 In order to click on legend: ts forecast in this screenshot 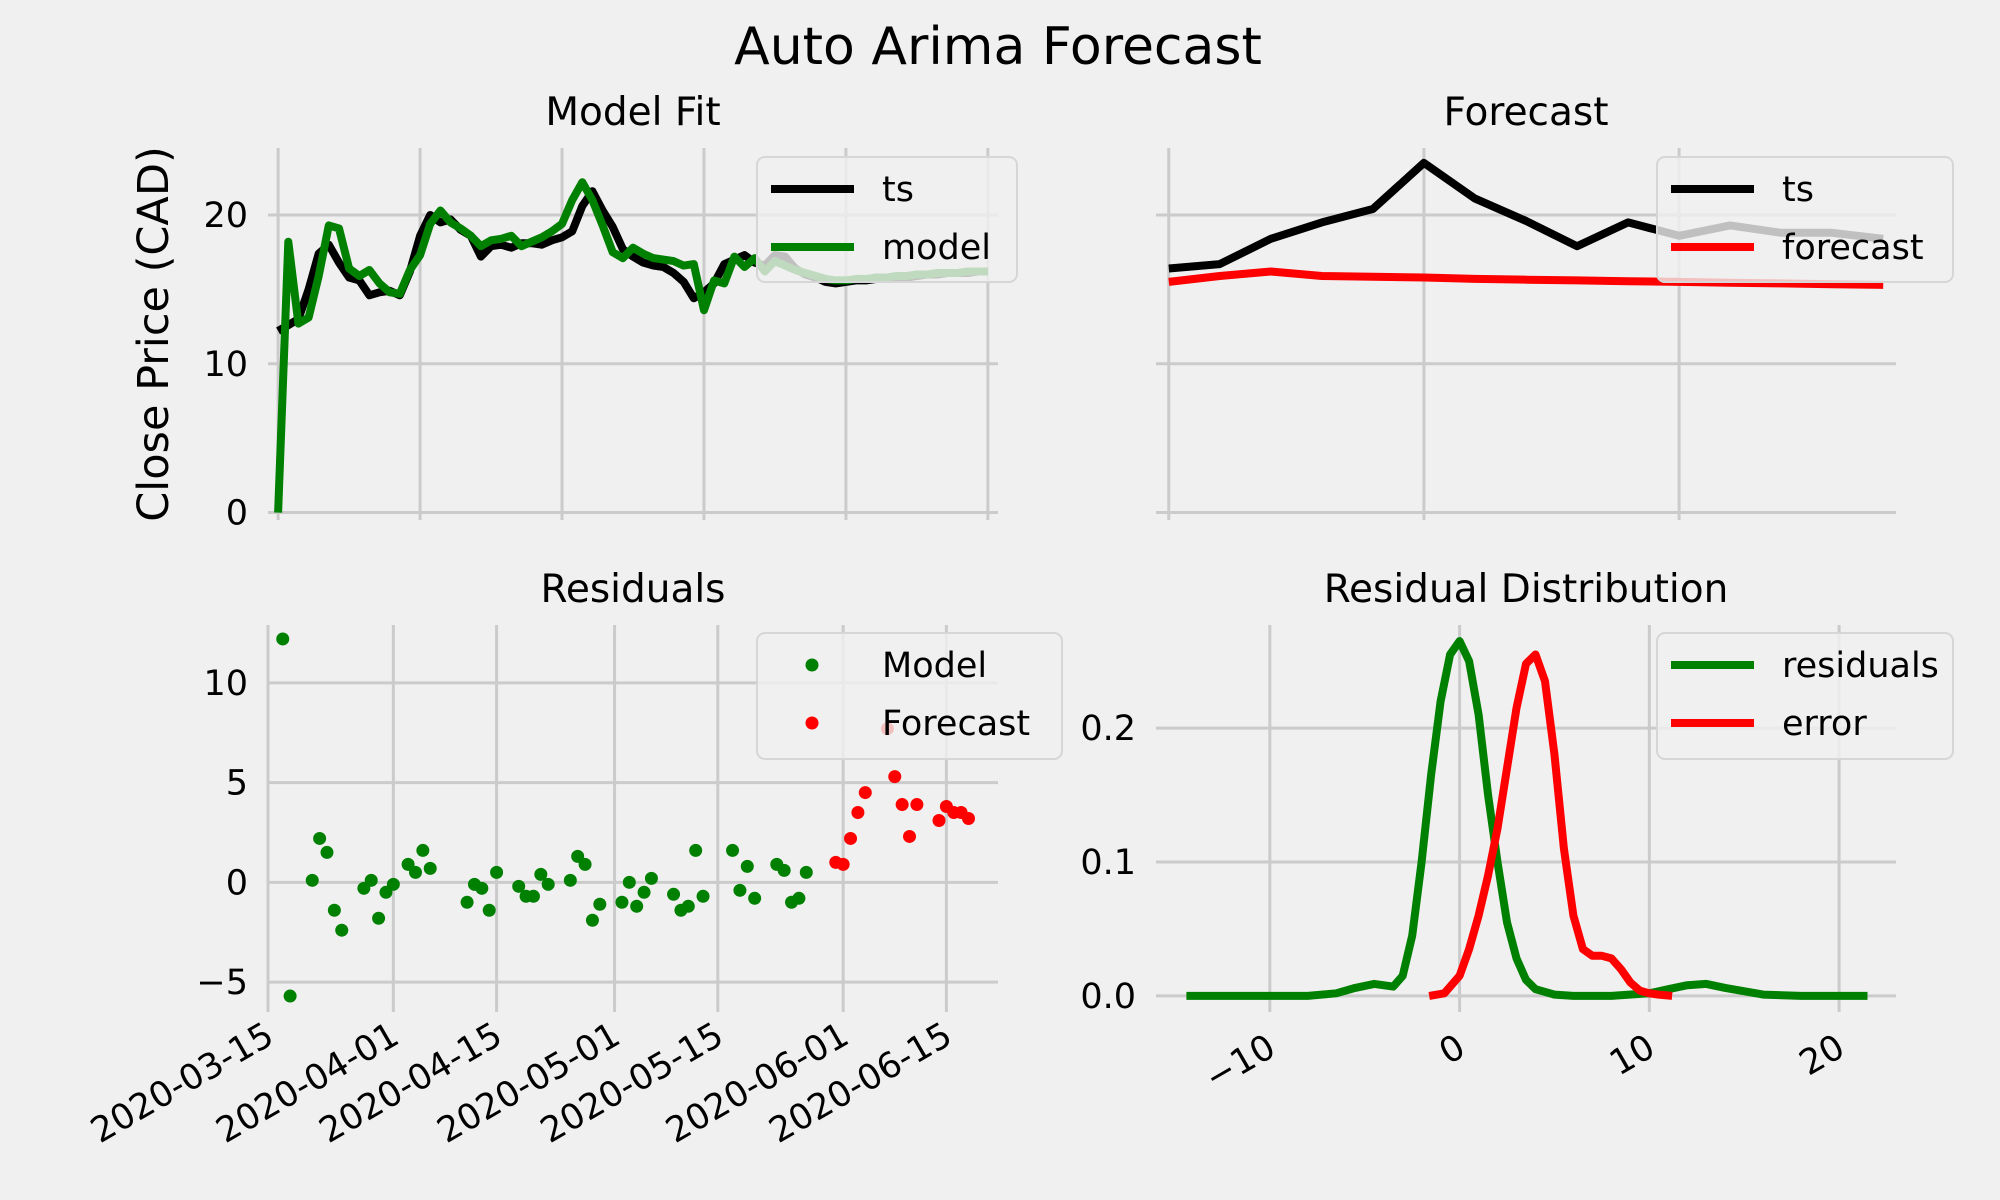, I will do `click(1805, 219)`.